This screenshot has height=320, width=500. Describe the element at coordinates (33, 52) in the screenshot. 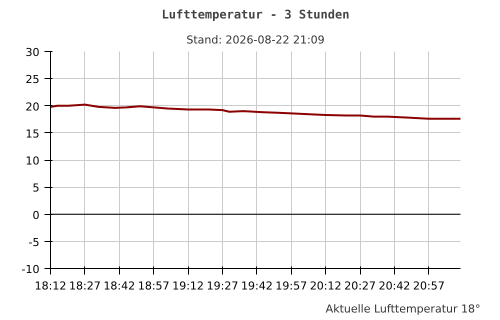

I see `y-tick-label: 30` at that location.